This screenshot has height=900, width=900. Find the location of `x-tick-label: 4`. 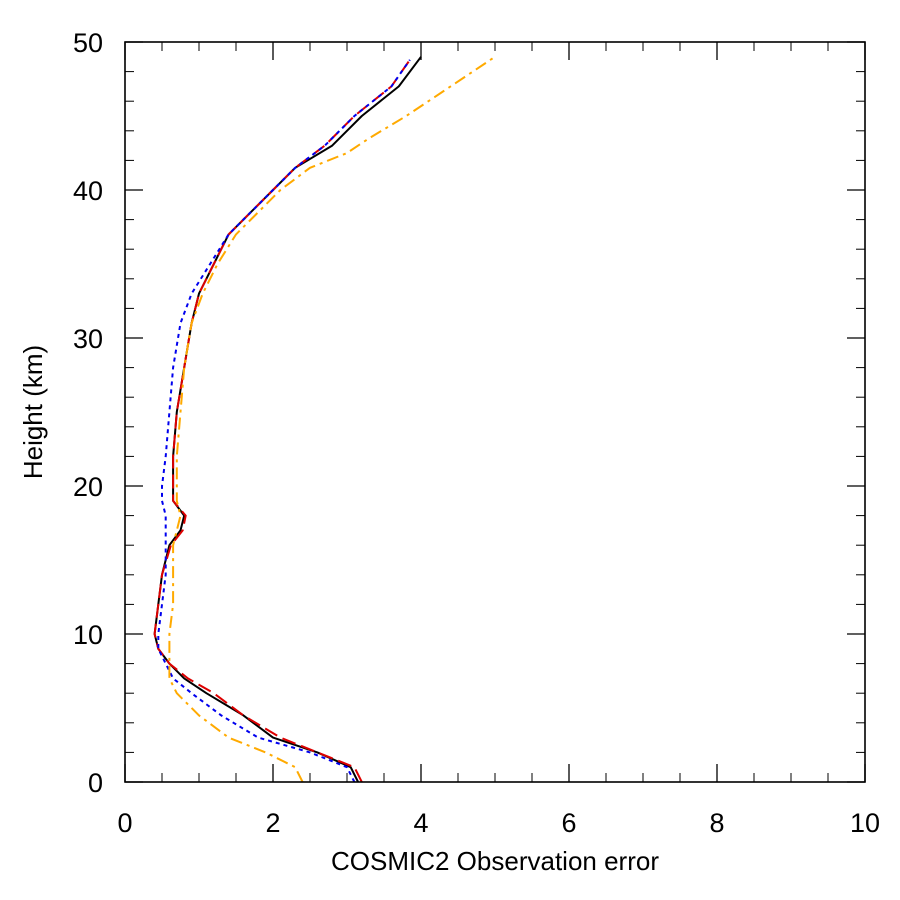

x-tick-label: 4 is located at coordinates (420, 823).